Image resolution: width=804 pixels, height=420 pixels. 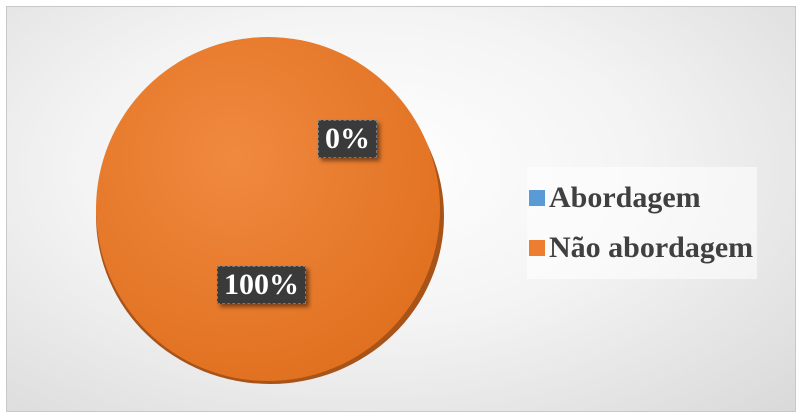 I want to click on legend-label: Não abordagem, so click(x=651, y=247).